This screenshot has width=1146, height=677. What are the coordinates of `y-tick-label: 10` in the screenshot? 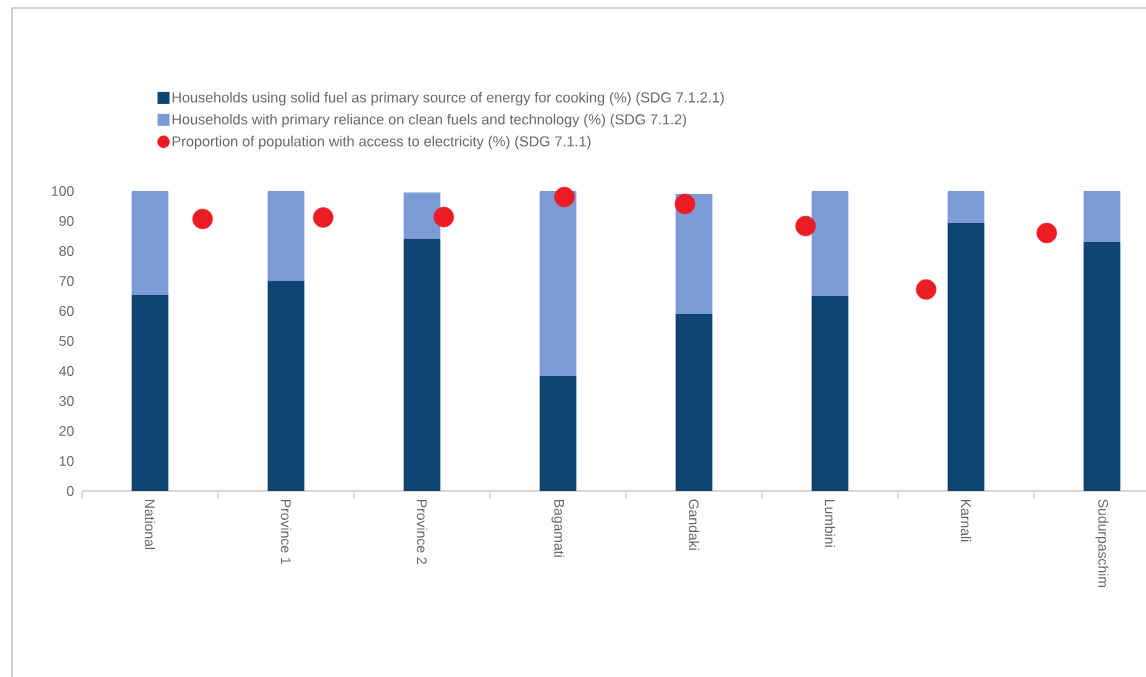 It's located at (66, 461).